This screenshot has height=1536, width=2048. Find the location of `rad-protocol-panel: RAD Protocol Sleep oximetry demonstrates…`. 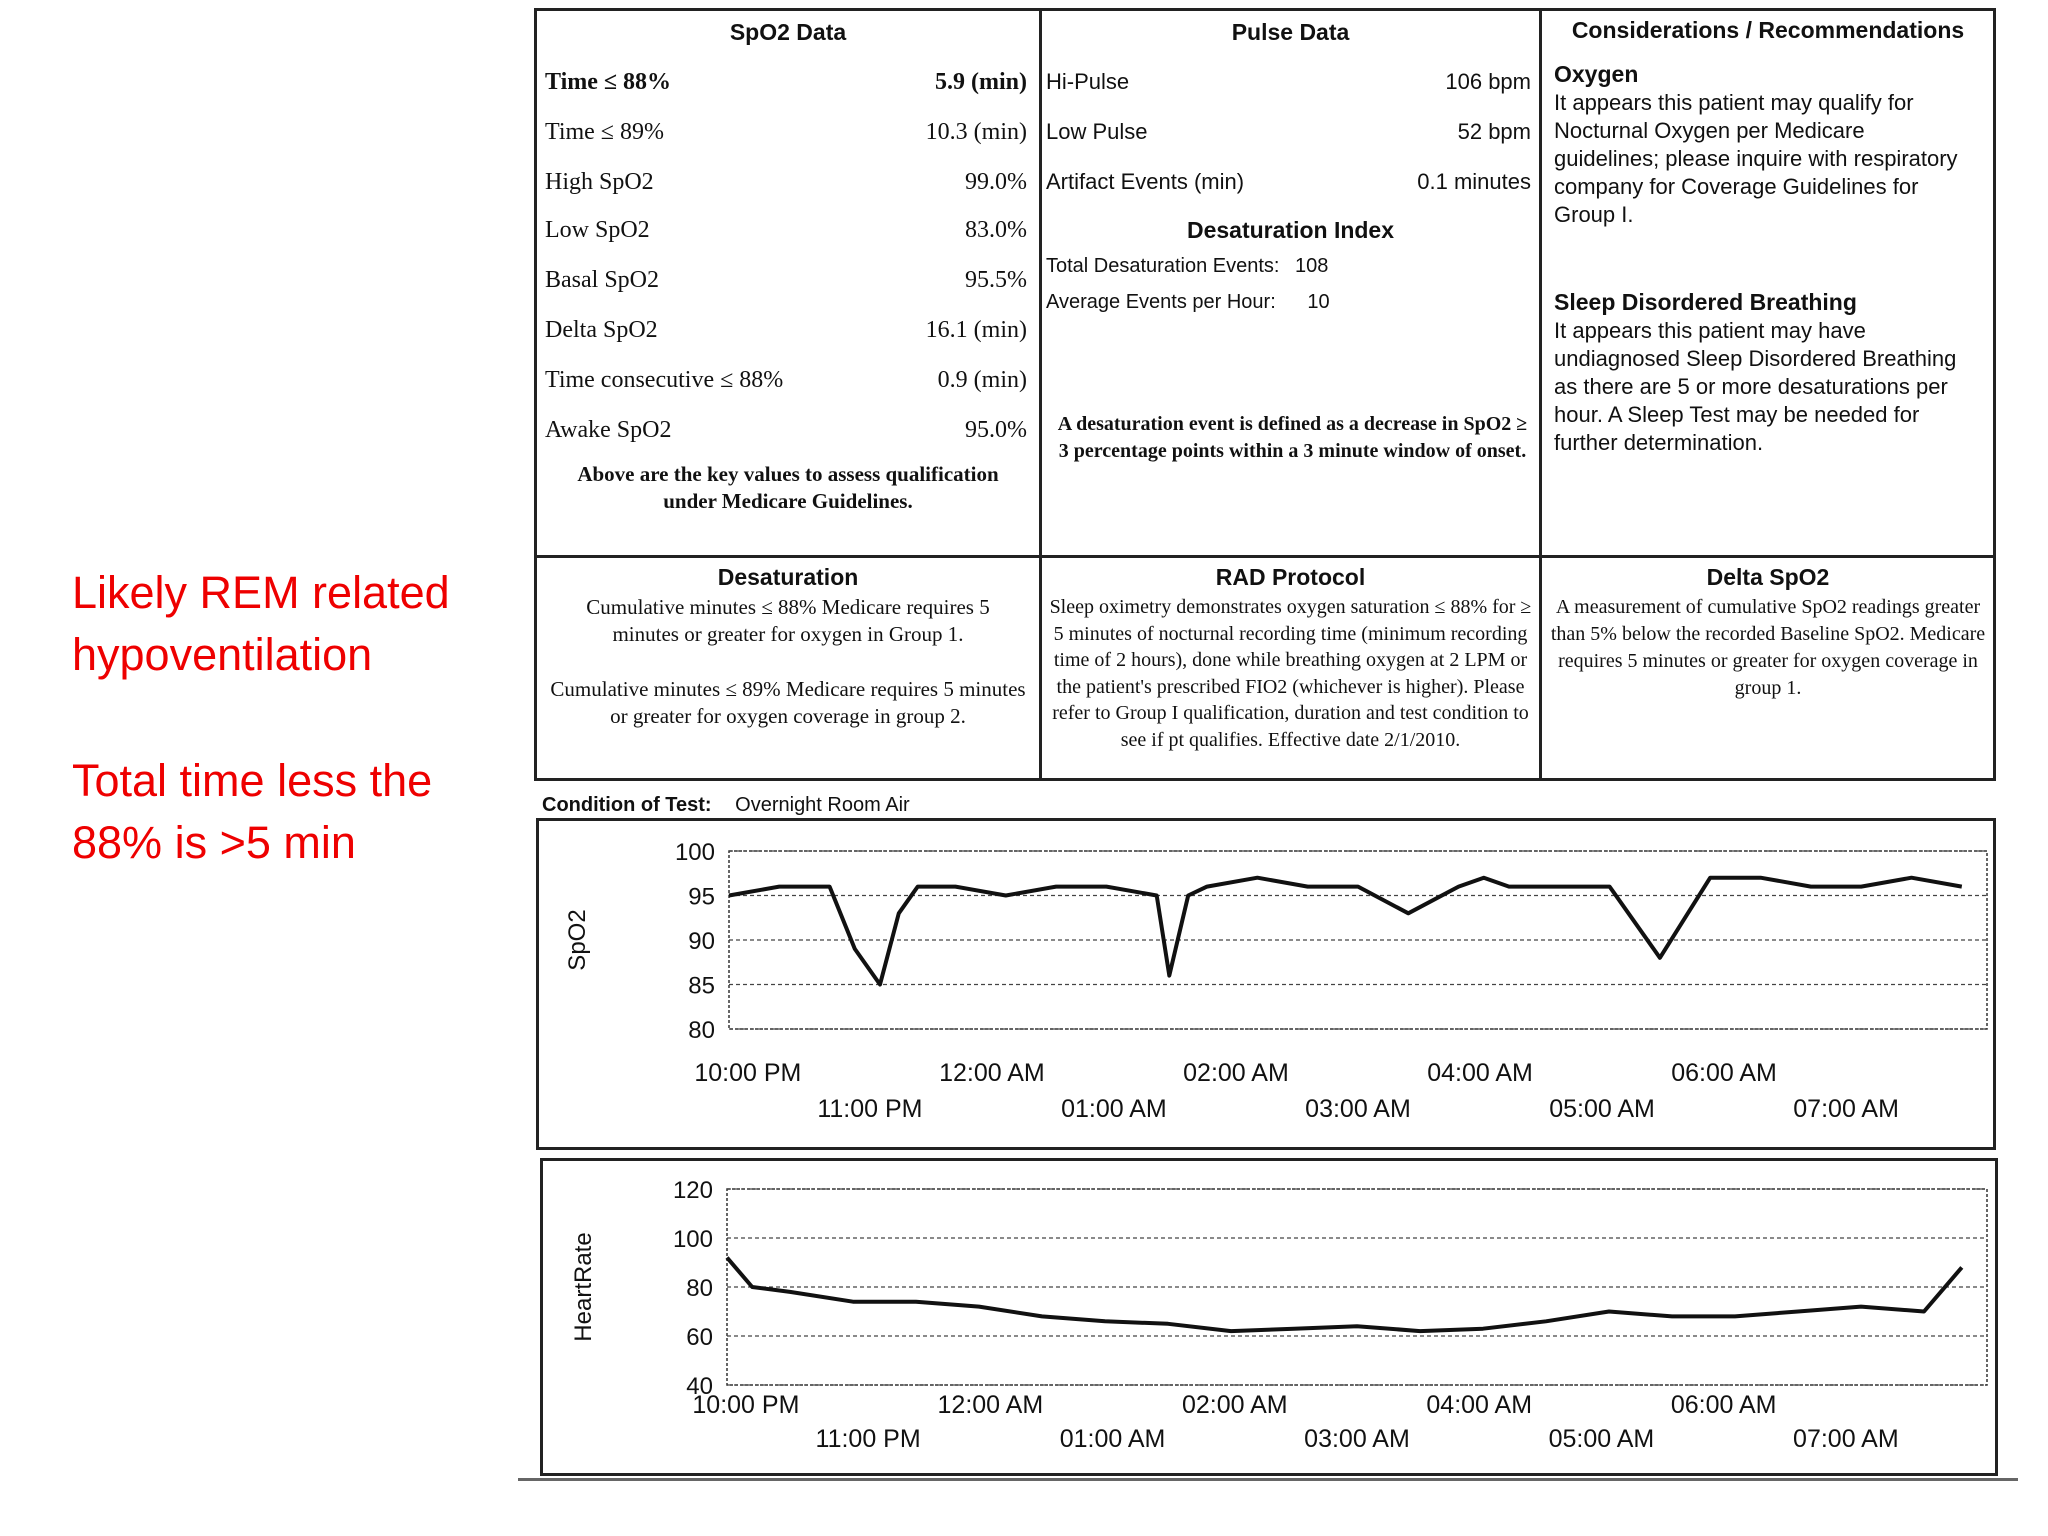

rad-protocol-panel: RAD Protocol Sleep oximetry demonstrates… is located at coordinates (1290, 668).